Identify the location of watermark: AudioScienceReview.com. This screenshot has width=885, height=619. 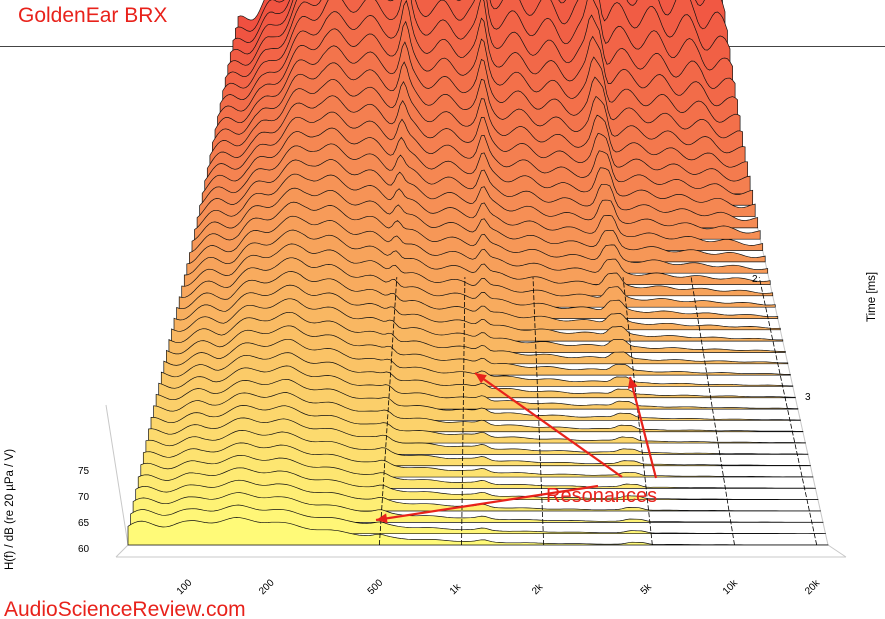
(125, 608).